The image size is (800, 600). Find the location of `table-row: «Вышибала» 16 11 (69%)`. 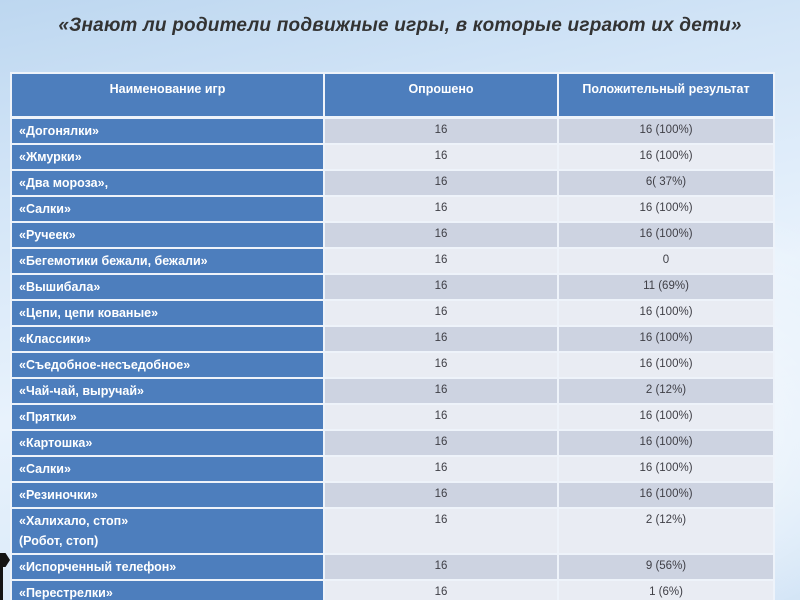

table-row: «Вышибала» 16 11 (69%) is located at coordinates (392, 286).